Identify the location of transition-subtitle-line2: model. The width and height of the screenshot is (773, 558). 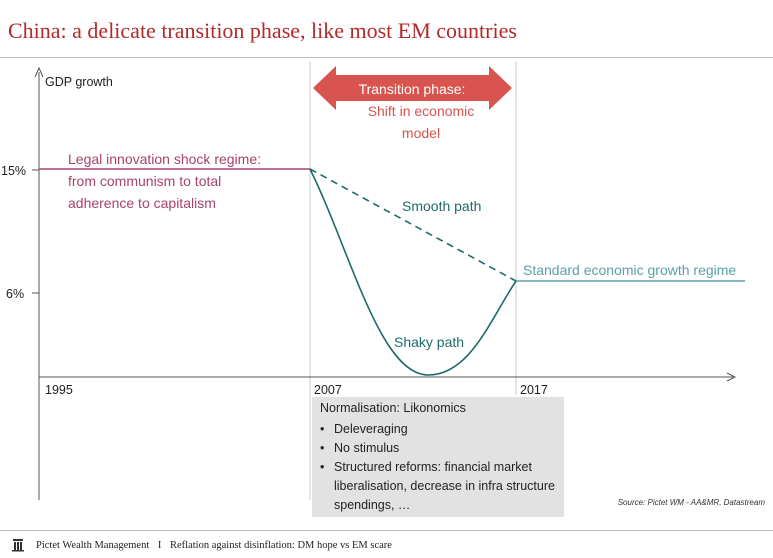
(421, 133).